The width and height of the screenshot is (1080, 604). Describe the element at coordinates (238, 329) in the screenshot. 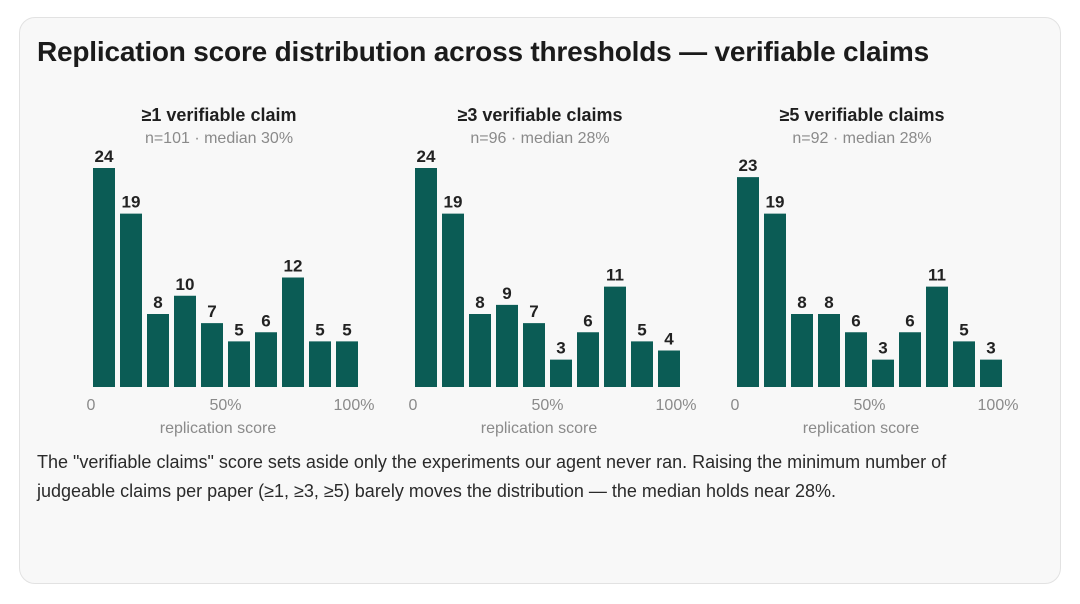

I see `panel-1-bar-label-6: 5` at that location.